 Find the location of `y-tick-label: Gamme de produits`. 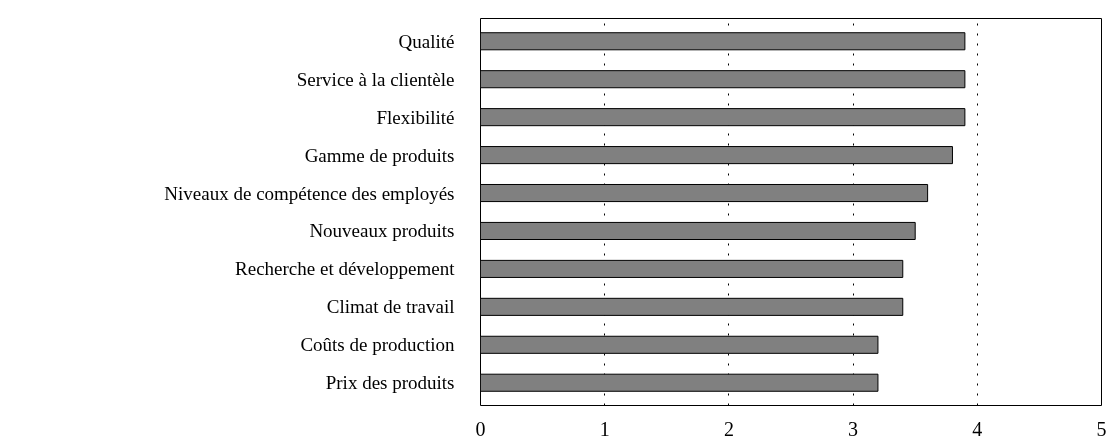

y-tick-label: Gamme de produits is located at coordinates (379, 155).